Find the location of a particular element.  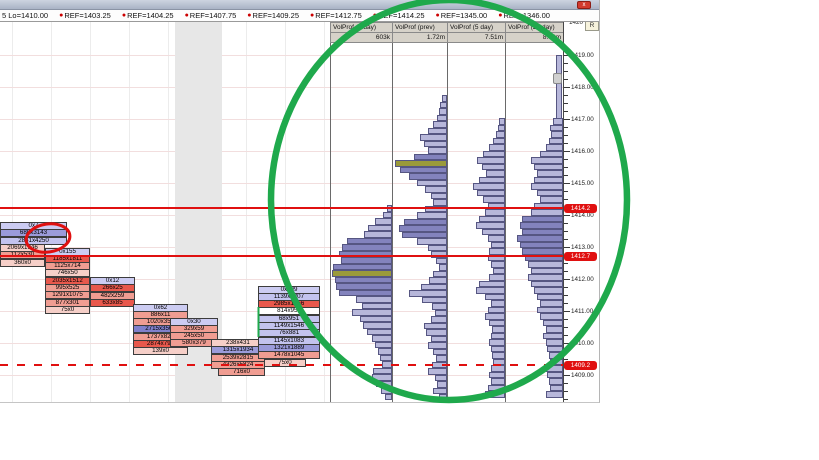

ref-price-item: ● REF=1409.25 is located at coordinates (273, 15).